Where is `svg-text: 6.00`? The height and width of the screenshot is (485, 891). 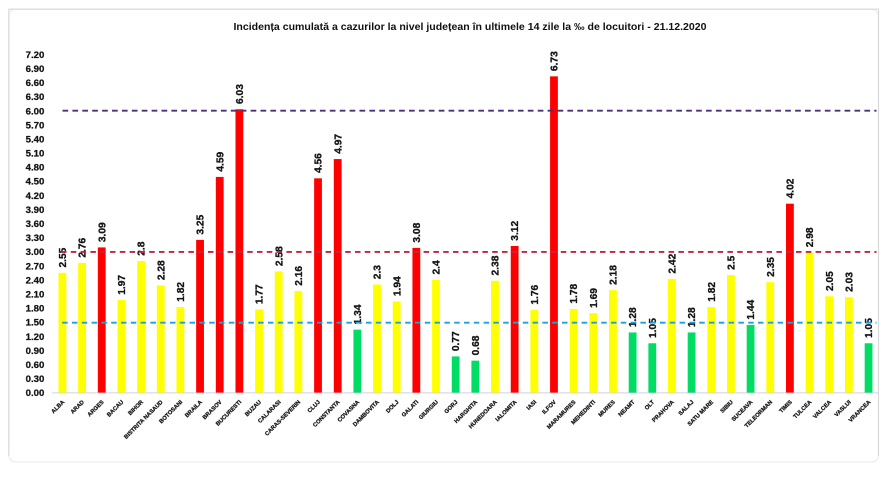
svg-text: 6.00 is located at coordinates (35, 111).